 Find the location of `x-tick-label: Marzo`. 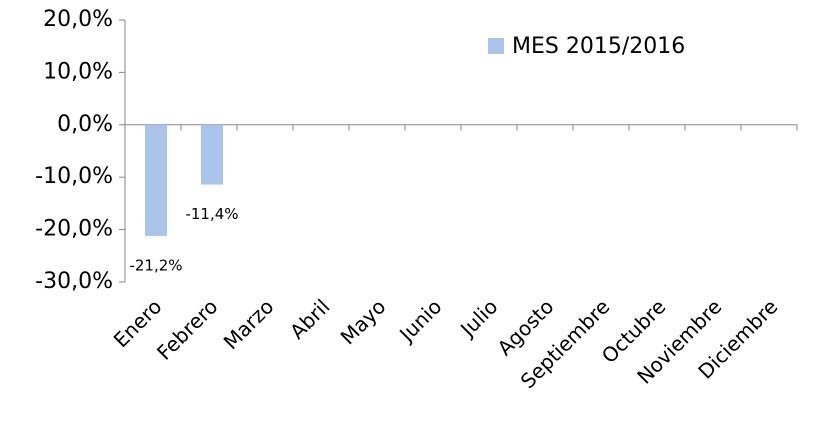

x-tick-label: Marzo is located at coordinates (249, 324).